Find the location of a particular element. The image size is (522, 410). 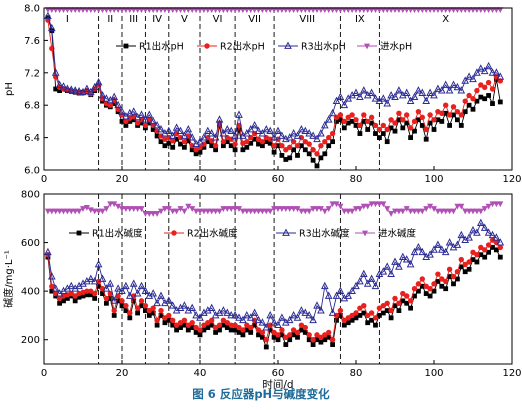

stage-label: I is located at coordinates (67, 19).